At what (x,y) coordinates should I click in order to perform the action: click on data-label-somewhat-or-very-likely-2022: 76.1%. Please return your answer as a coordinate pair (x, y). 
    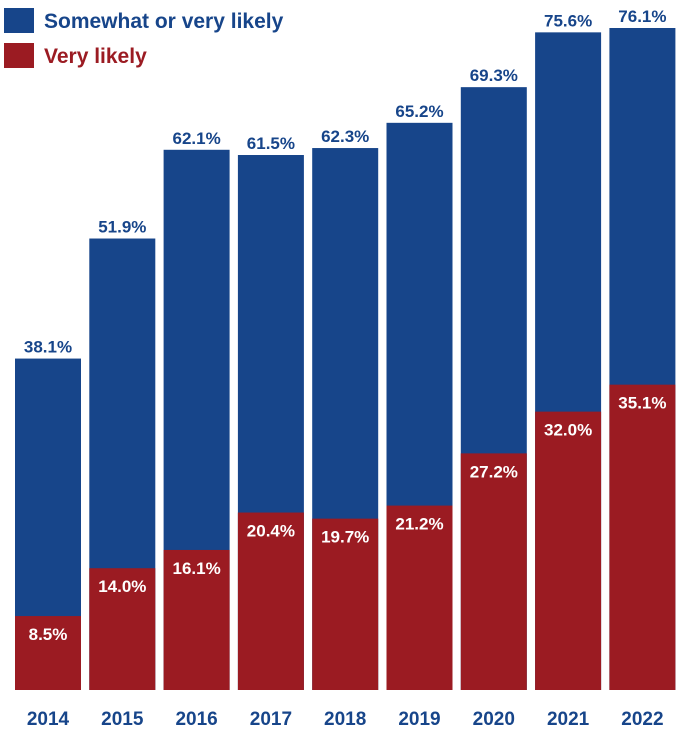
    Looking at the image, I should click on (642, 16).